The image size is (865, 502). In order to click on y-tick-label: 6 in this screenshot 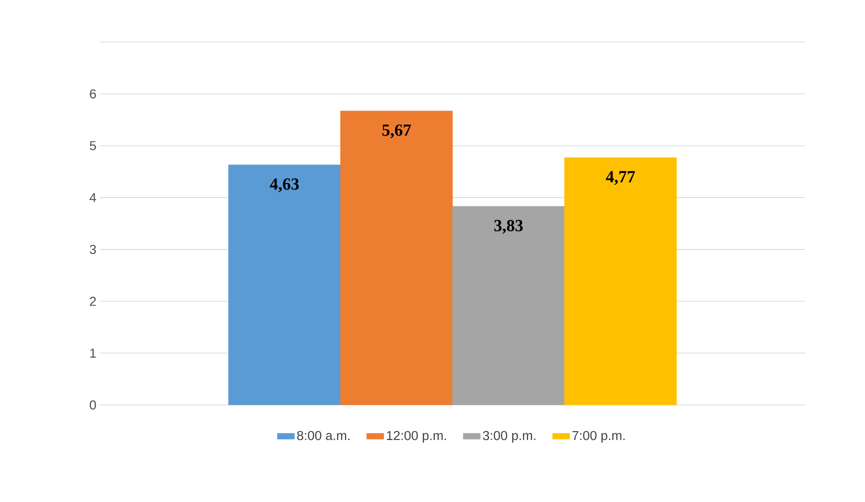, I will do `click(93, 93)`.